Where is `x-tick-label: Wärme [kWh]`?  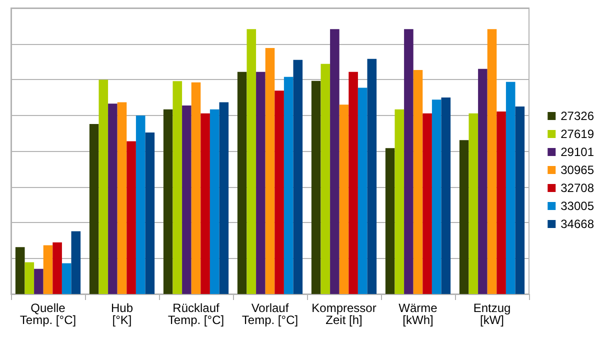
x-tick-label: Wärme [kWh] is located at coordinates (418, 314).